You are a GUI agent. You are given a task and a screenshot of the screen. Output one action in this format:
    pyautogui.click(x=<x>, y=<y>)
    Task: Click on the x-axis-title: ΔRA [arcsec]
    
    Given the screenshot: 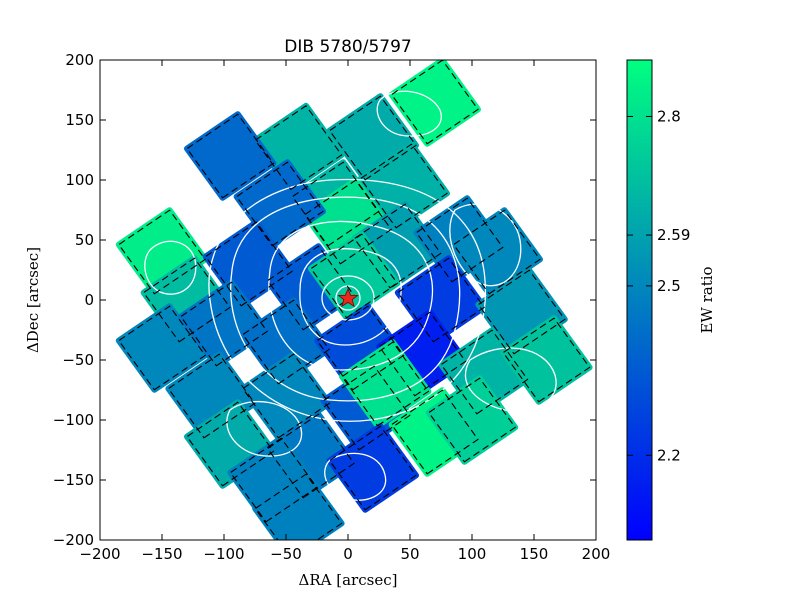 What is the action you would take?
    pyautogui.click(x=348, y=580)
    